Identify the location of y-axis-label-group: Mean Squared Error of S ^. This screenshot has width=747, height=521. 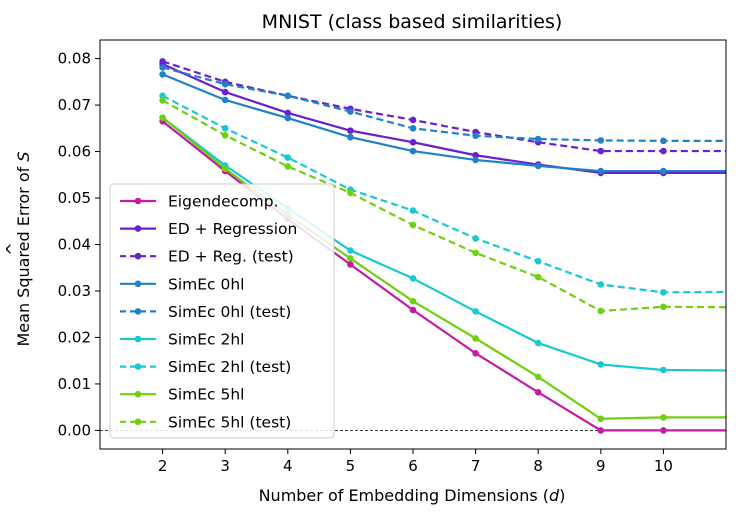
(18, 249).